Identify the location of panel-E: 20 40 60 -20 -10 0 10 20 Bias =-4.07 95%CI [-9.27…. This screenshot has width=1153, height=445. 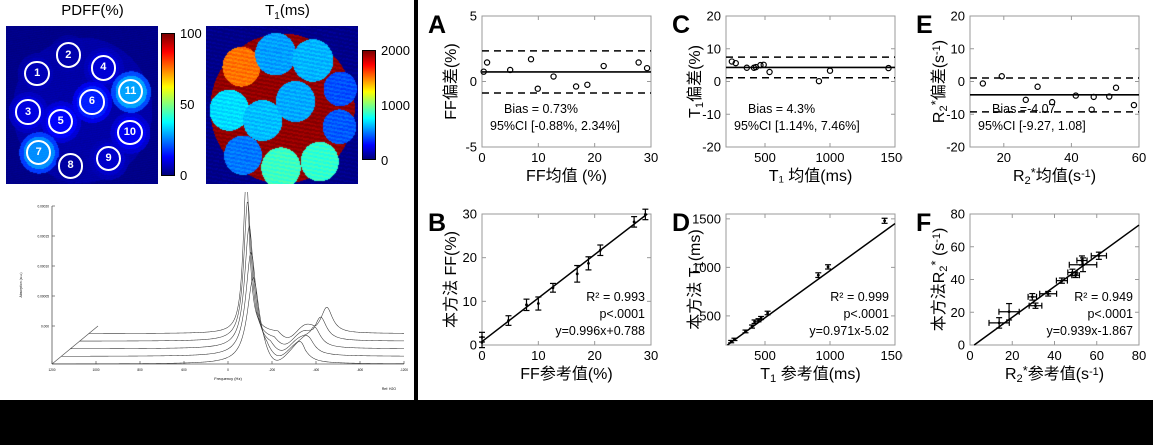
(1027, 99).